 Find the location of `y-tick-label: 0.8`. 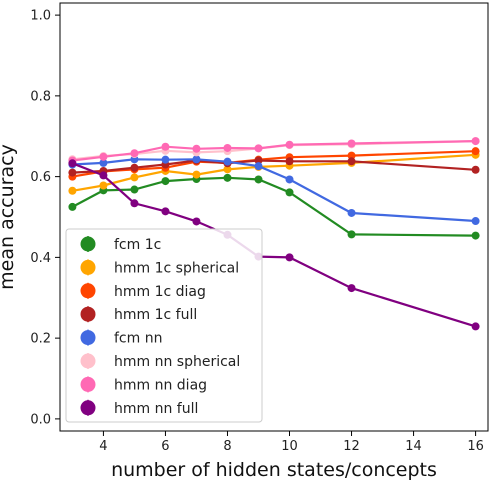

y-tick-label: 0.8 is located at coordinates (40, 96).